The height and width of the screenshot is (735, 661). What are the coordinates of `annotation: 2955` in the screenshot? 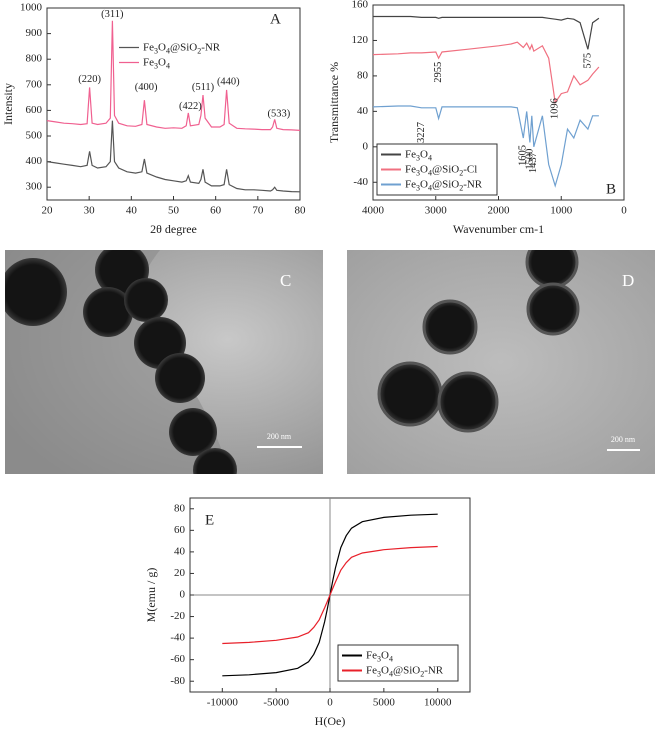 It's located at (438, 72).